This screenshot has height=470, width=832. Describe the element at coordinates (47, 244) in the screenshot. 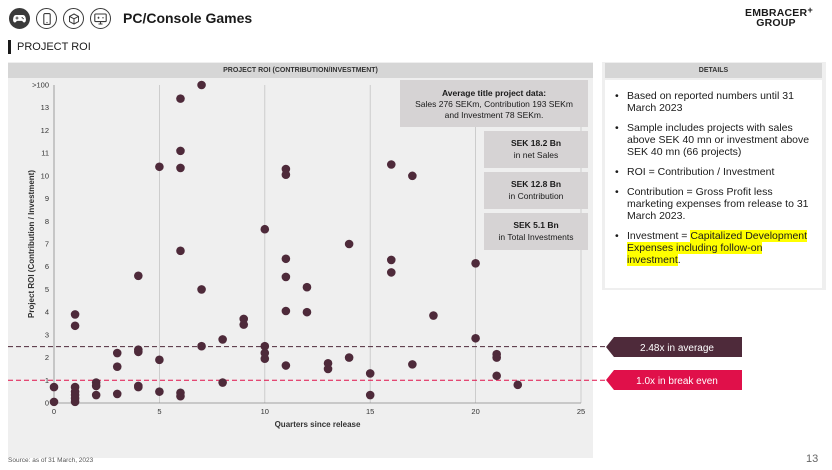

I see `y-tick-label: 7` at that location.